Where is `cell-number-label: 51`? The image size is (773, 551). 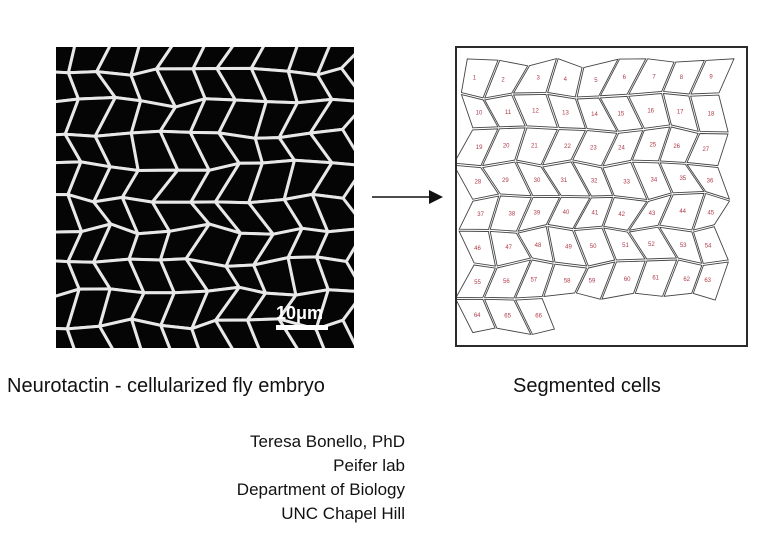
cell-number-label: 51 is located at coordinates (625, 246).